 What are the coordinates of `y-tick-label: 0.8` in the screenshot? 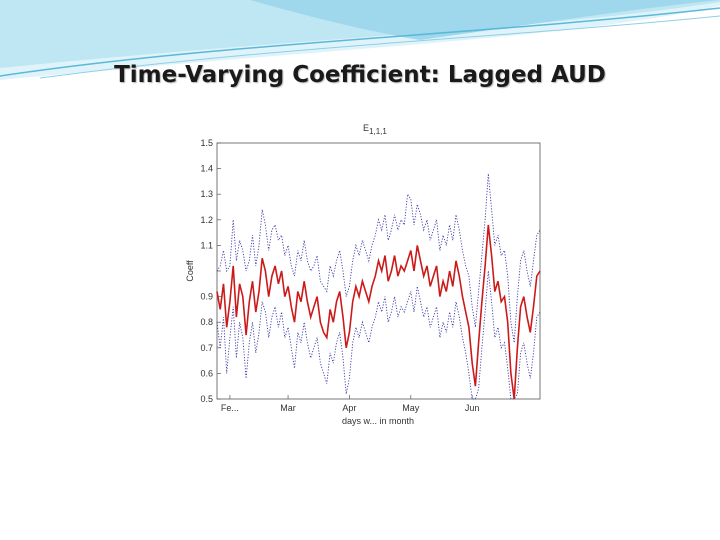 It's located at (206, 322).